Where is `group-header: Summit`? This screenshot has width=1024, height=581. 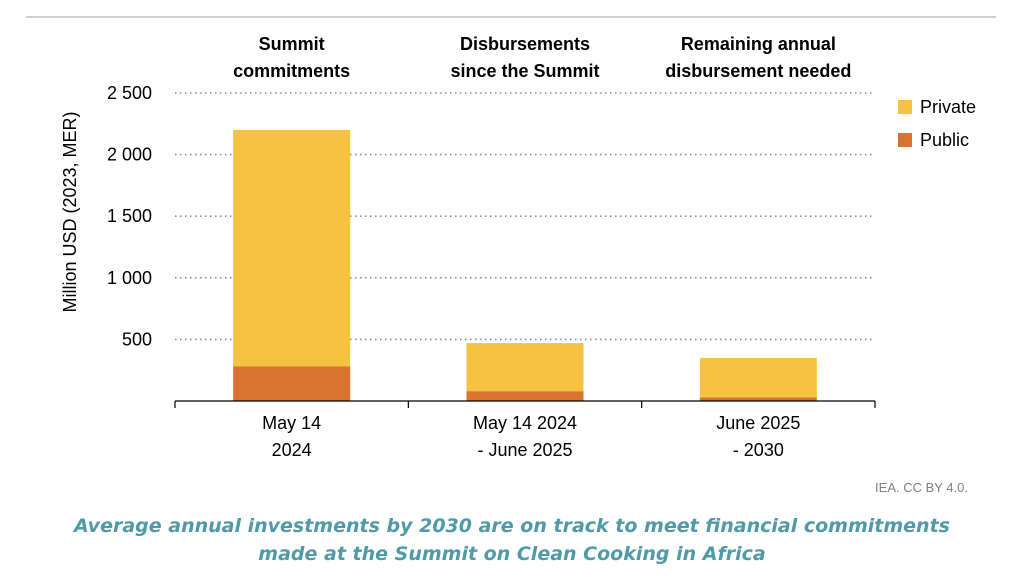 group-header: Summit is located at coordinates (292, 44).